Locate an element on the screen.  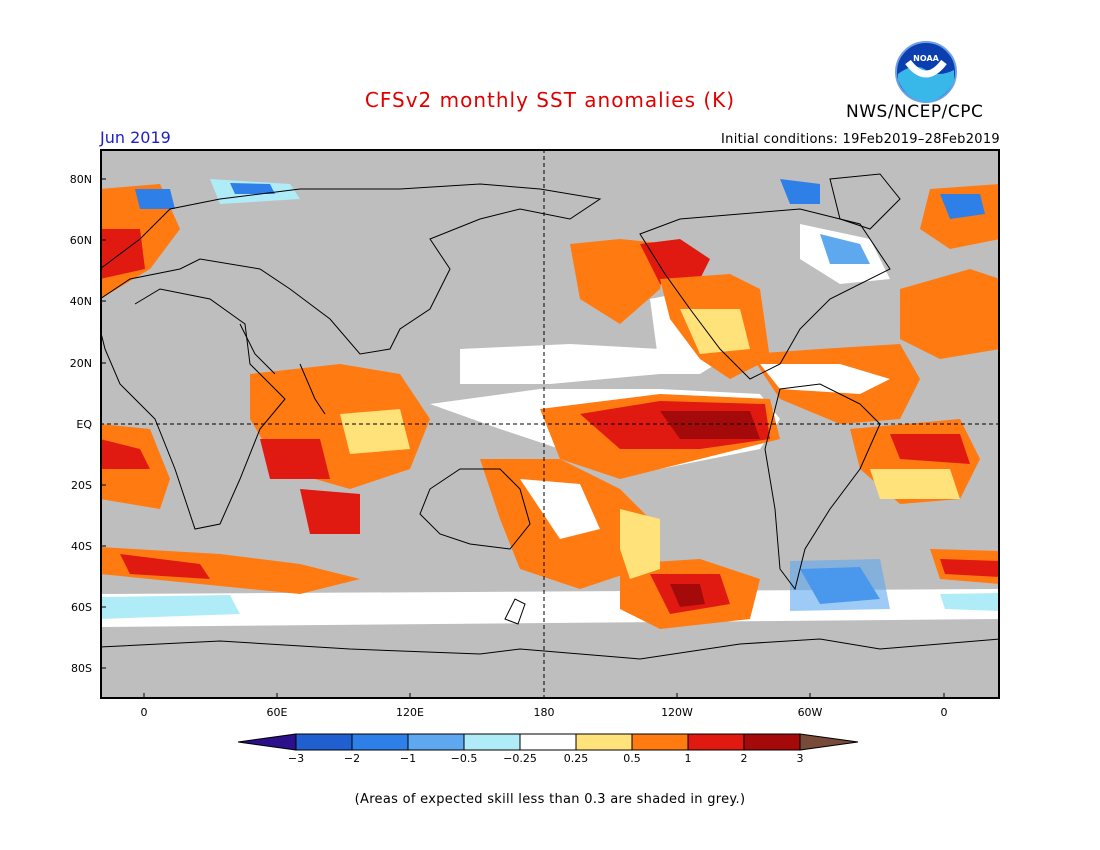
south-pacific-yellow is located at coordinates (640, 544).